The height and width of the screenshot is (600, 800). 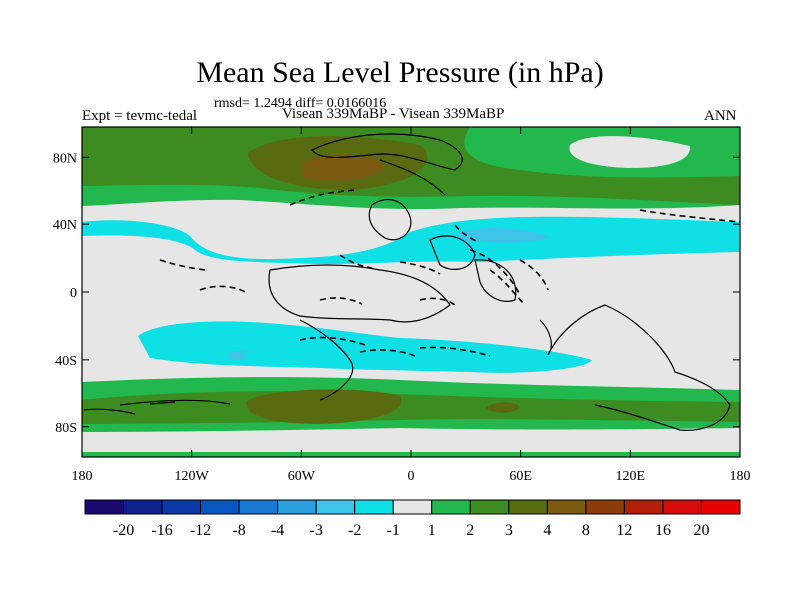 I want to click on chart-title: Mean Sea Level Pressure (in hPa), so click(x=400, y=72).